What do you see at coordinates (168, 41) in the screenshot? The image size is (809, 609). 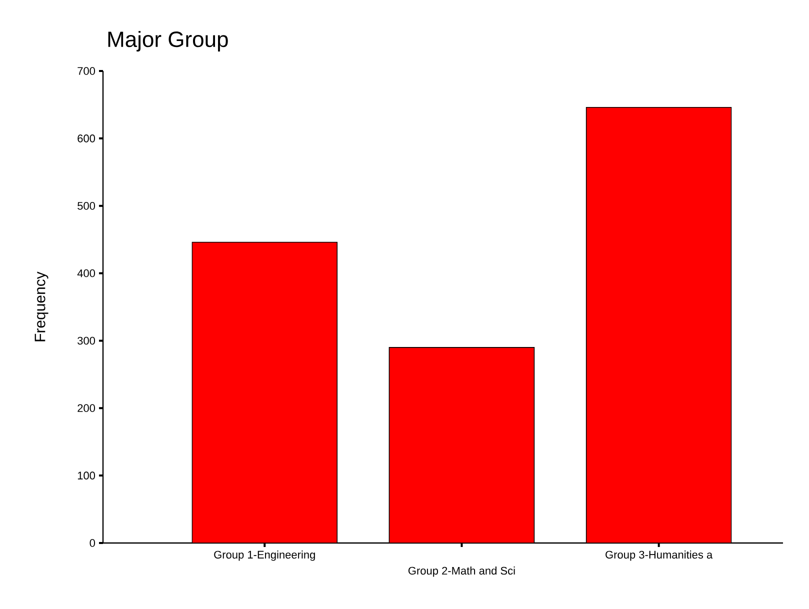 I see `chart-title: Major Group` at bounding box center [168, 41].